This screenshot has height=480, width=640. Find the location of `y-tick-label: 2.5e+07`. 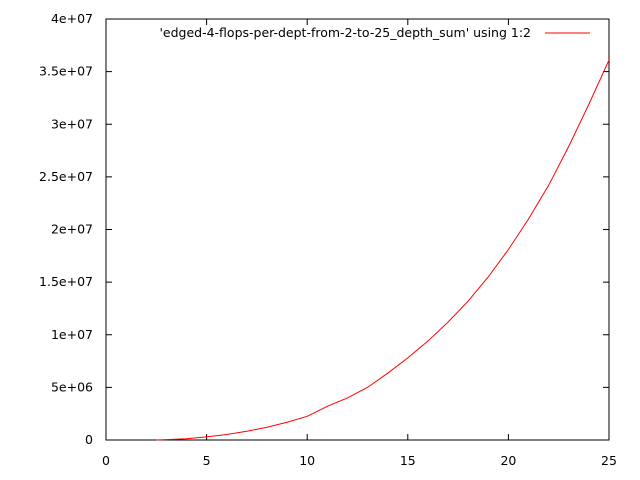

y-tick-label: 2.5e+07 is located at coordinates (66, 176).